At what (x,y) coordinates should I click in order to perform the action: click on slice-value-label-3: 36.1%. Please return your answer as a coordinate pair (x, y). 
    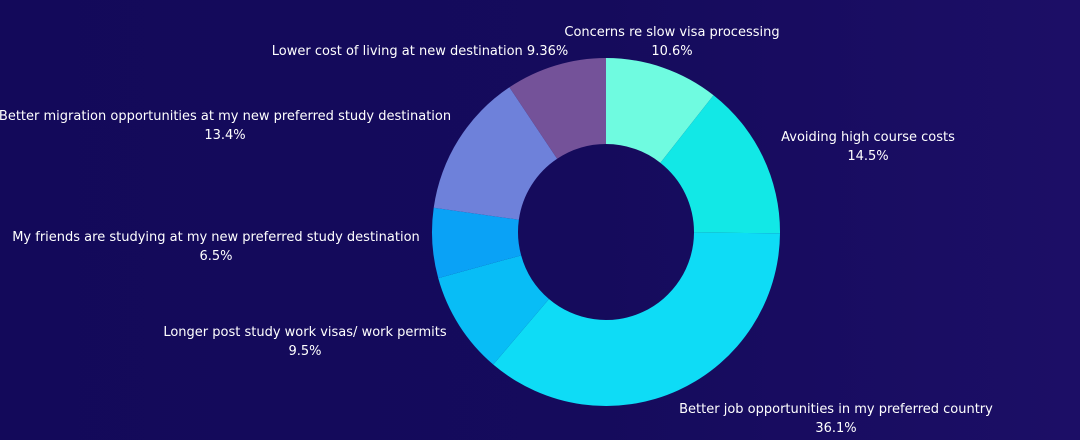
    Looking at the image, I should click on (835, 428).